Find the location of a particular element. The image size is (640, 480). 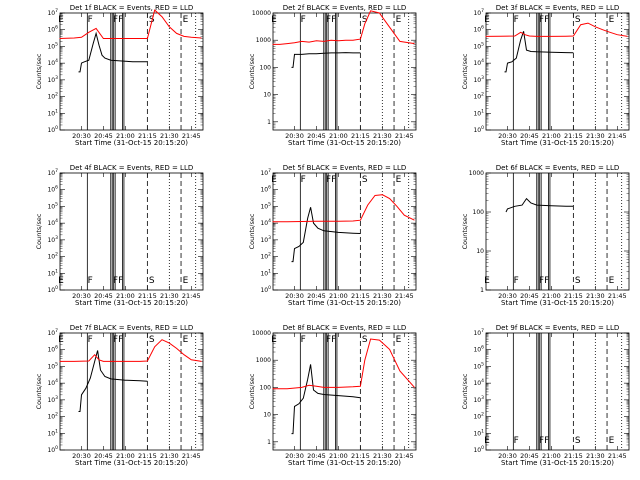

x-axis-label: Start Time (31-Oct-15 20:15:20) is located at coordinates (557, 463).